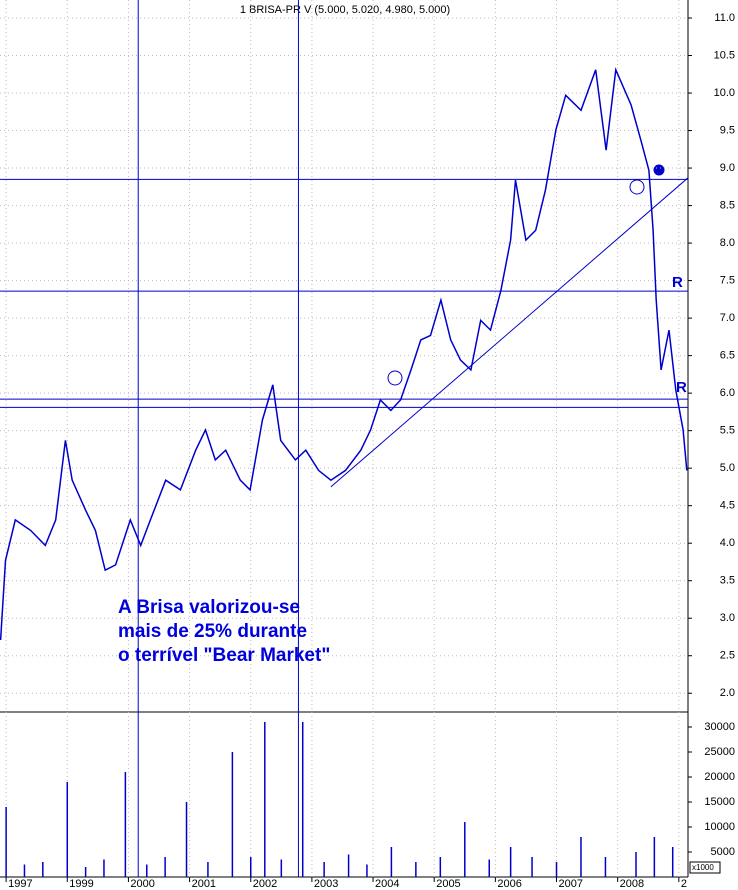 This screenshot has height=890, width=738. Describe the element at coordinates (637, 187) in the screenshot. I see `frown-icon` at that location.